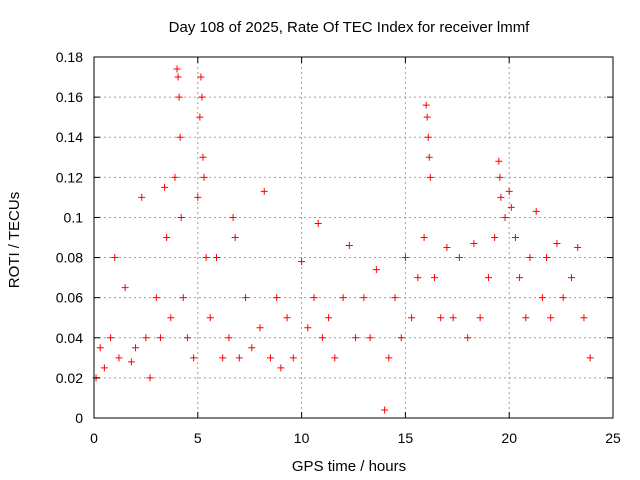 The image size is (640, 480). Describe the element at coordinates (613, 438) in the screenshot. I see `x-tick-label: 25` at that location.